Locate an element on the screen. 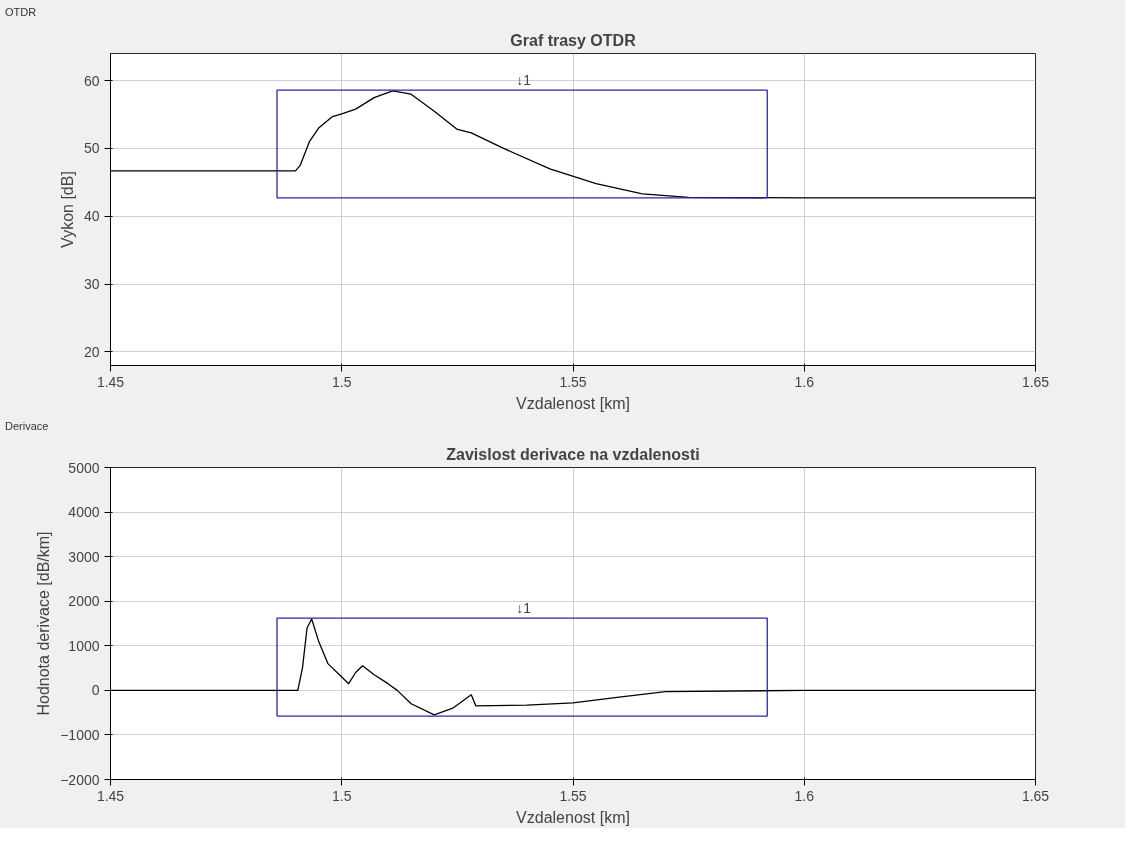 Image resolution: width=1135 pixels, height=850 pixels. y-tick-label: 2000 is located at coordinates (84, 601).